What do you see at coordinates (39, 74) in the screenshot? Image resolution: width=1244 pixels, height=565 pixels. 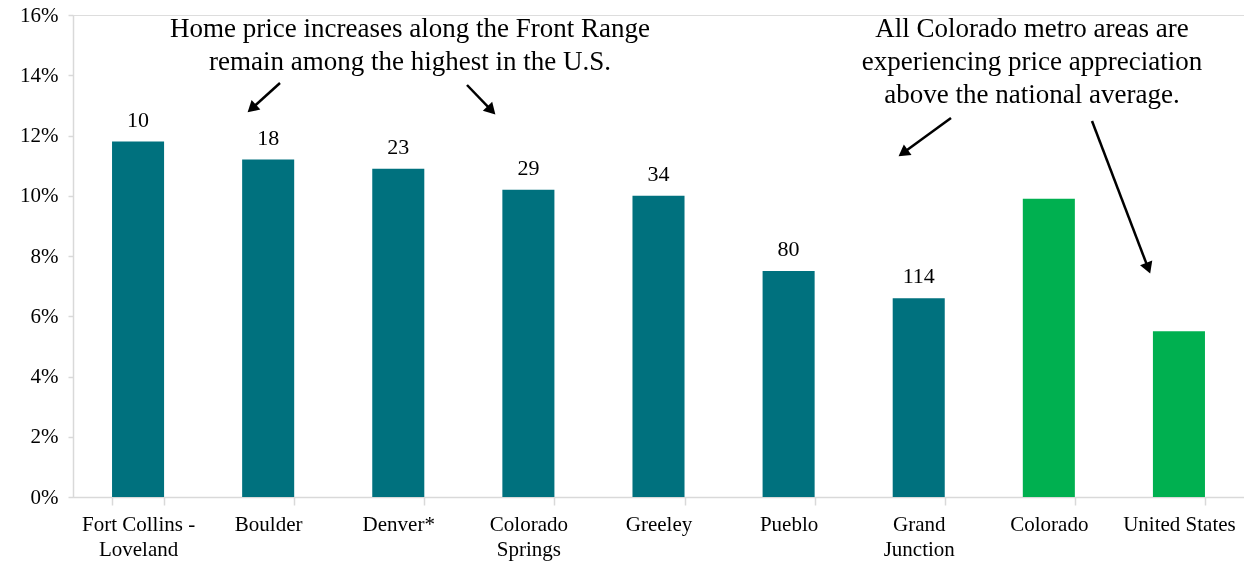 I see `y-tick-label: 14%` at bounding box center [39, 74].